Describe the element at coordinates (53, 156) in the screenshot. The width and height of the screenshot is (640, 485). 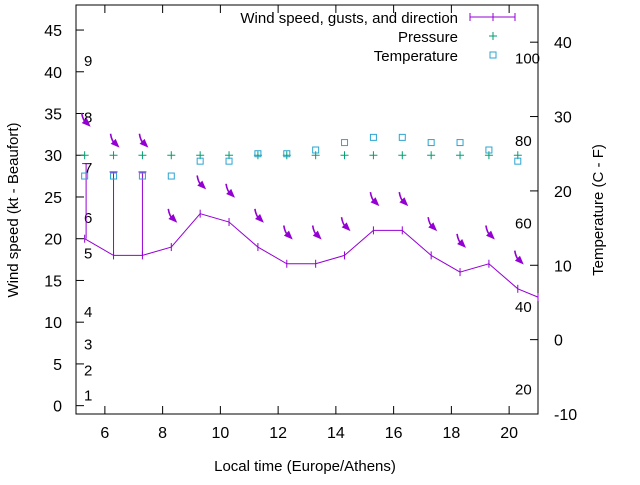
I see `y-left-tick-label: 30` at that location.